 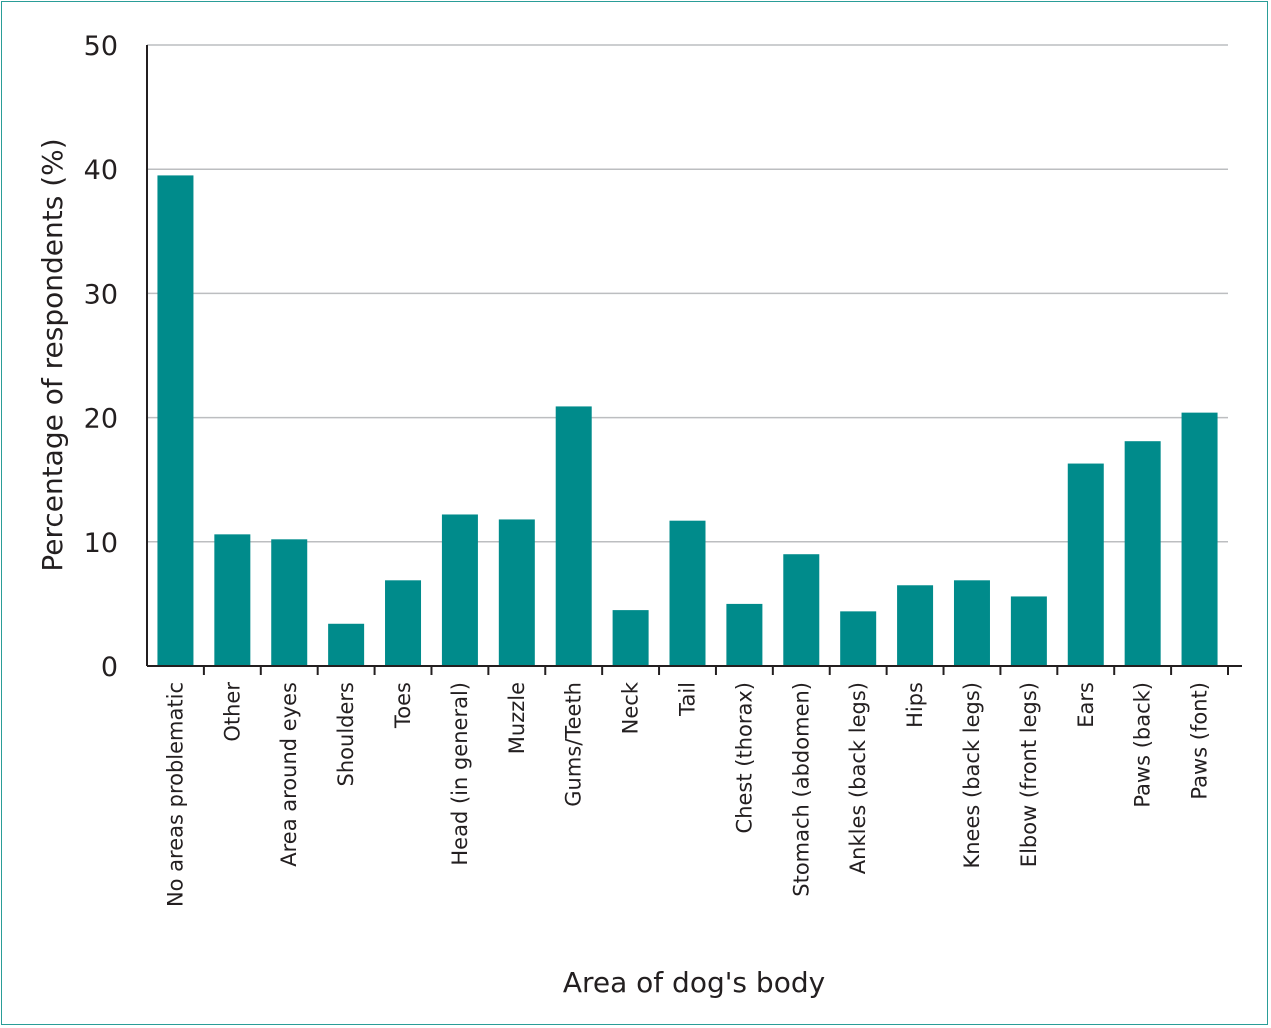 I want to click on x-tick-label: Chest (thorax), so click(x=744, y=757).